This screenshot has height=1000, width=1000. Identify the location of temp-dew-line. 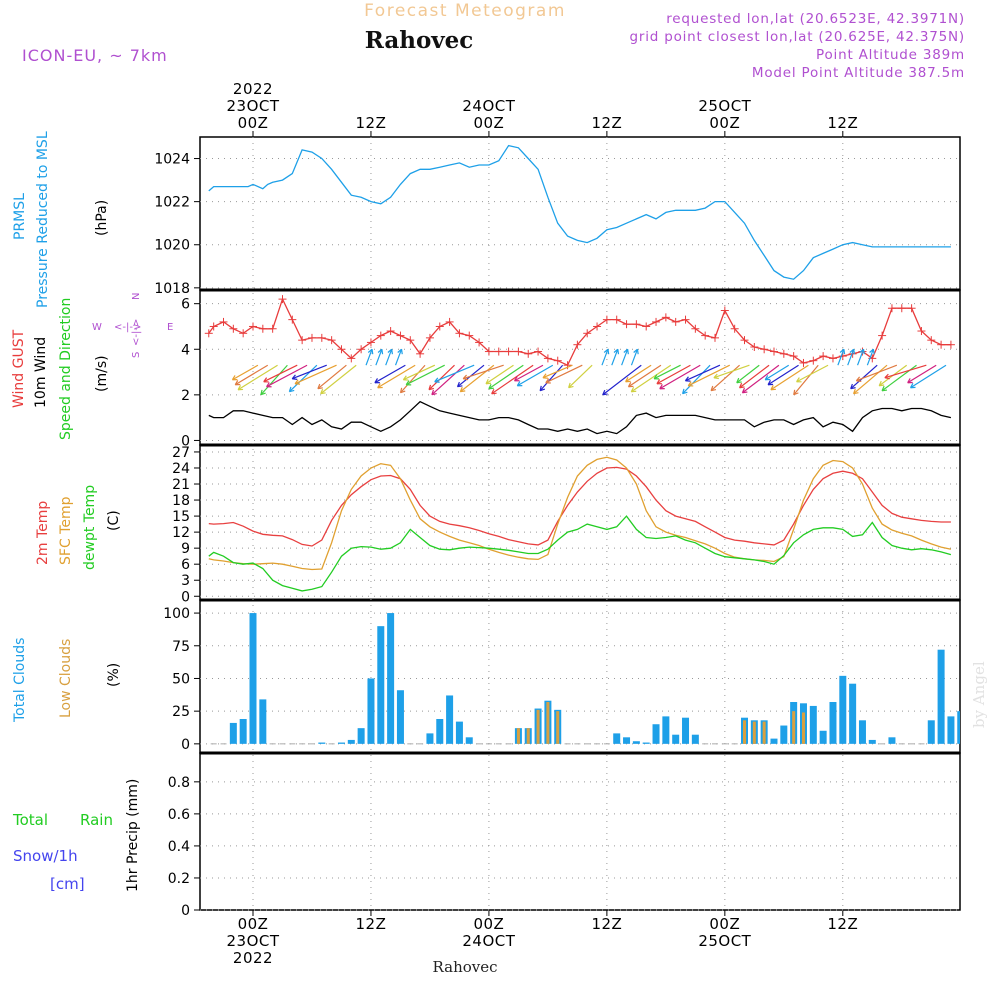
(580, 553).